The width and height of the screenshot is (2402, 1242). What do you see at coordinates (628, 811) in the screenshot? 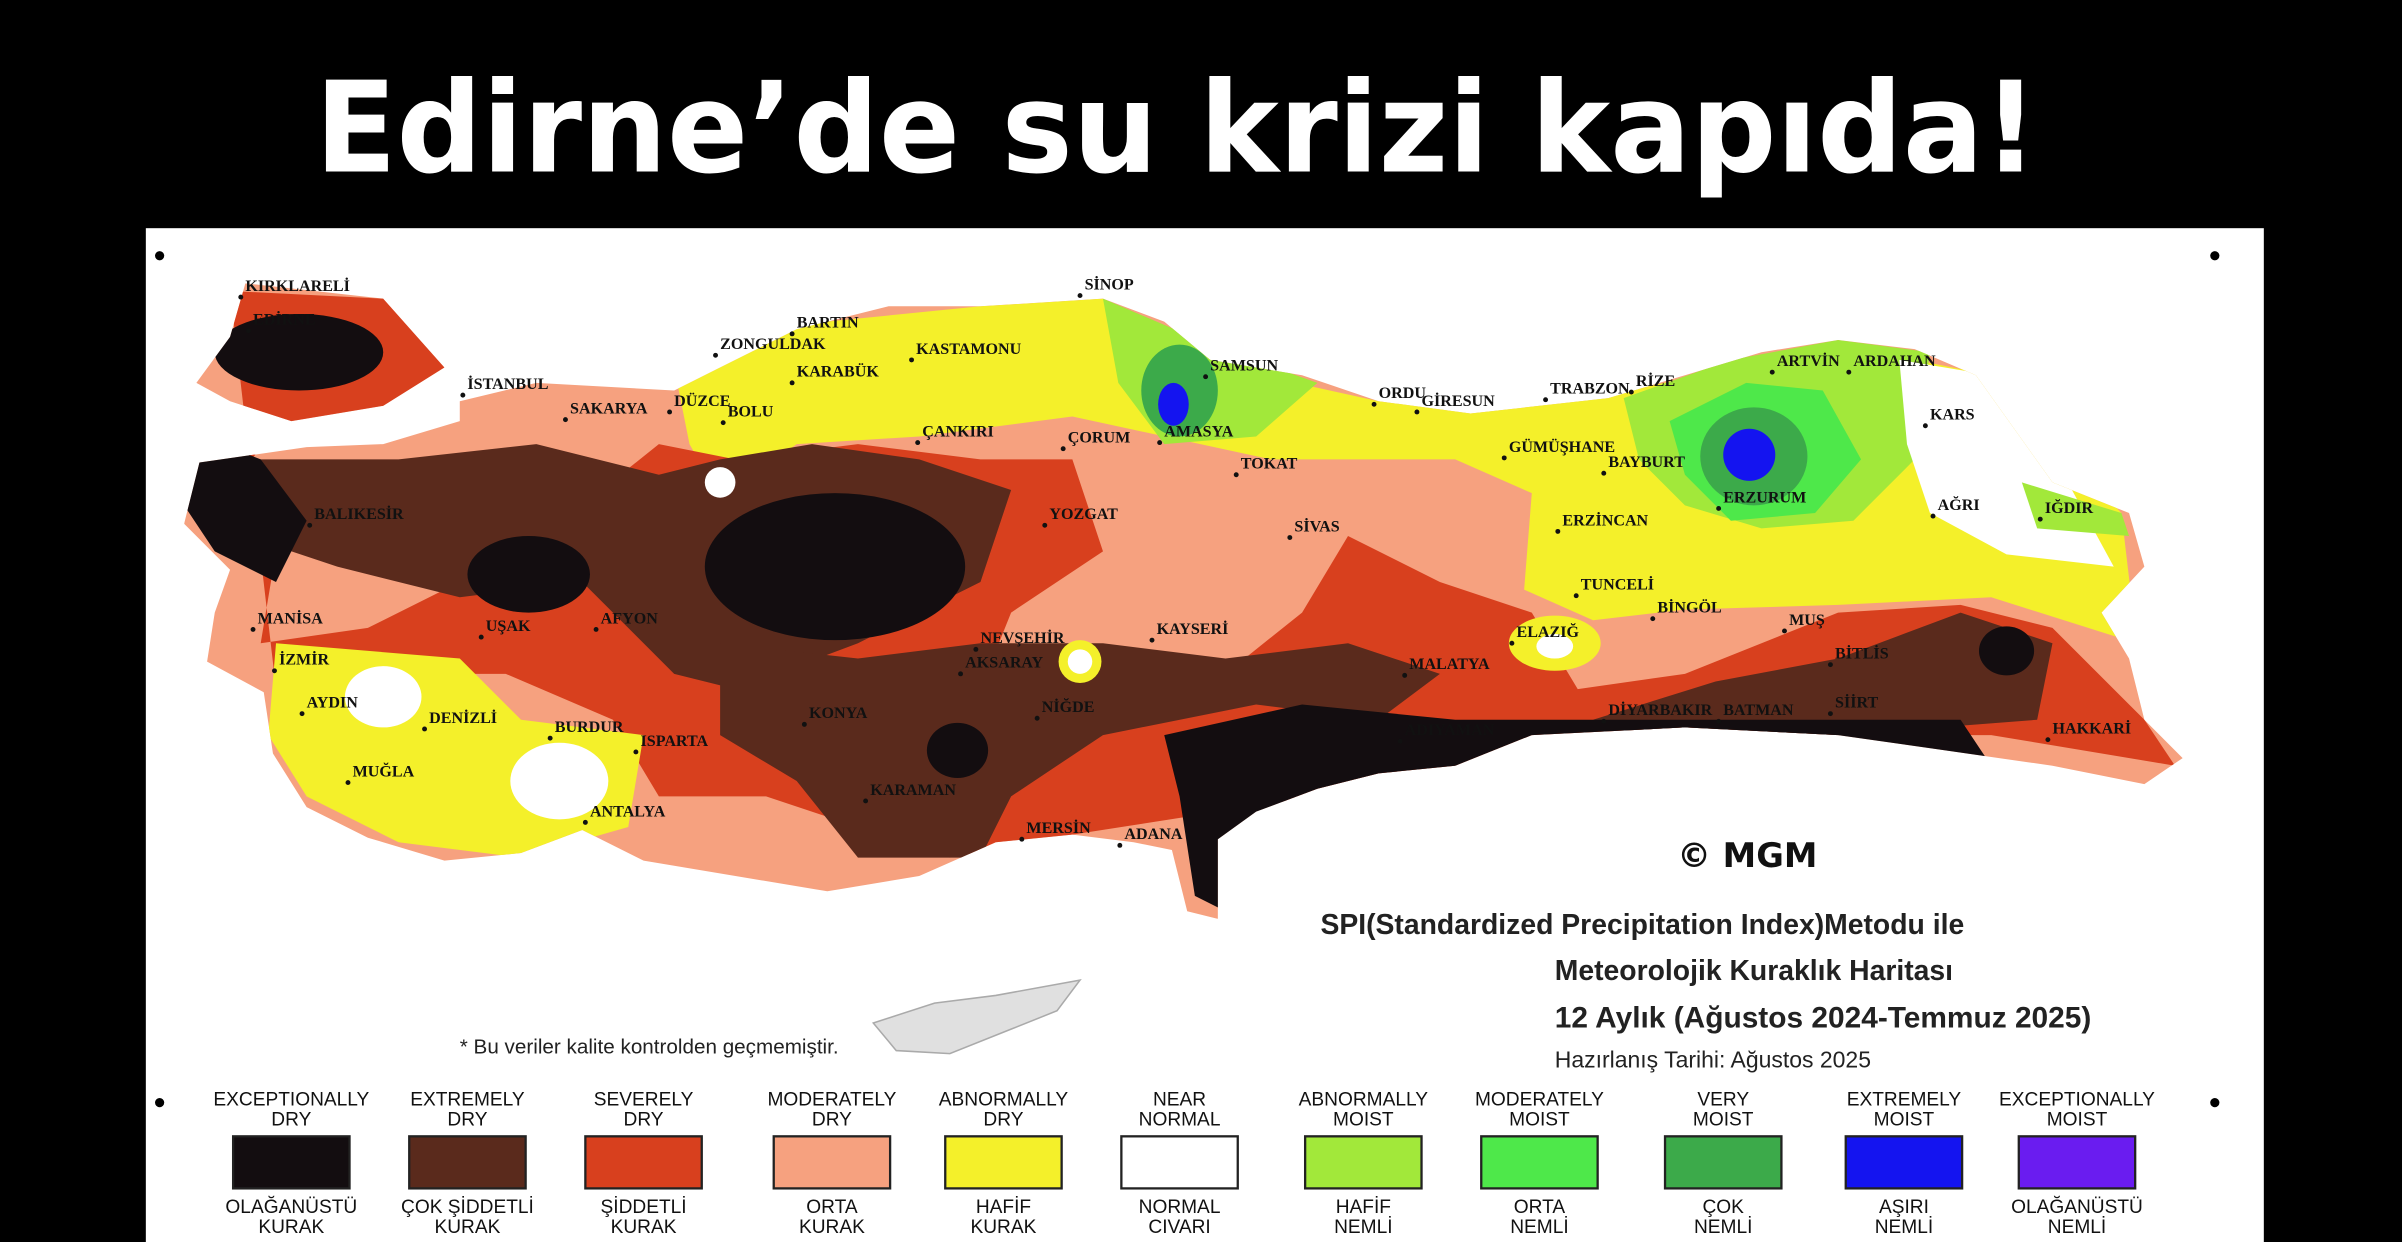
I see `city-label: ANTALYA` at bounding box center [628, 811].